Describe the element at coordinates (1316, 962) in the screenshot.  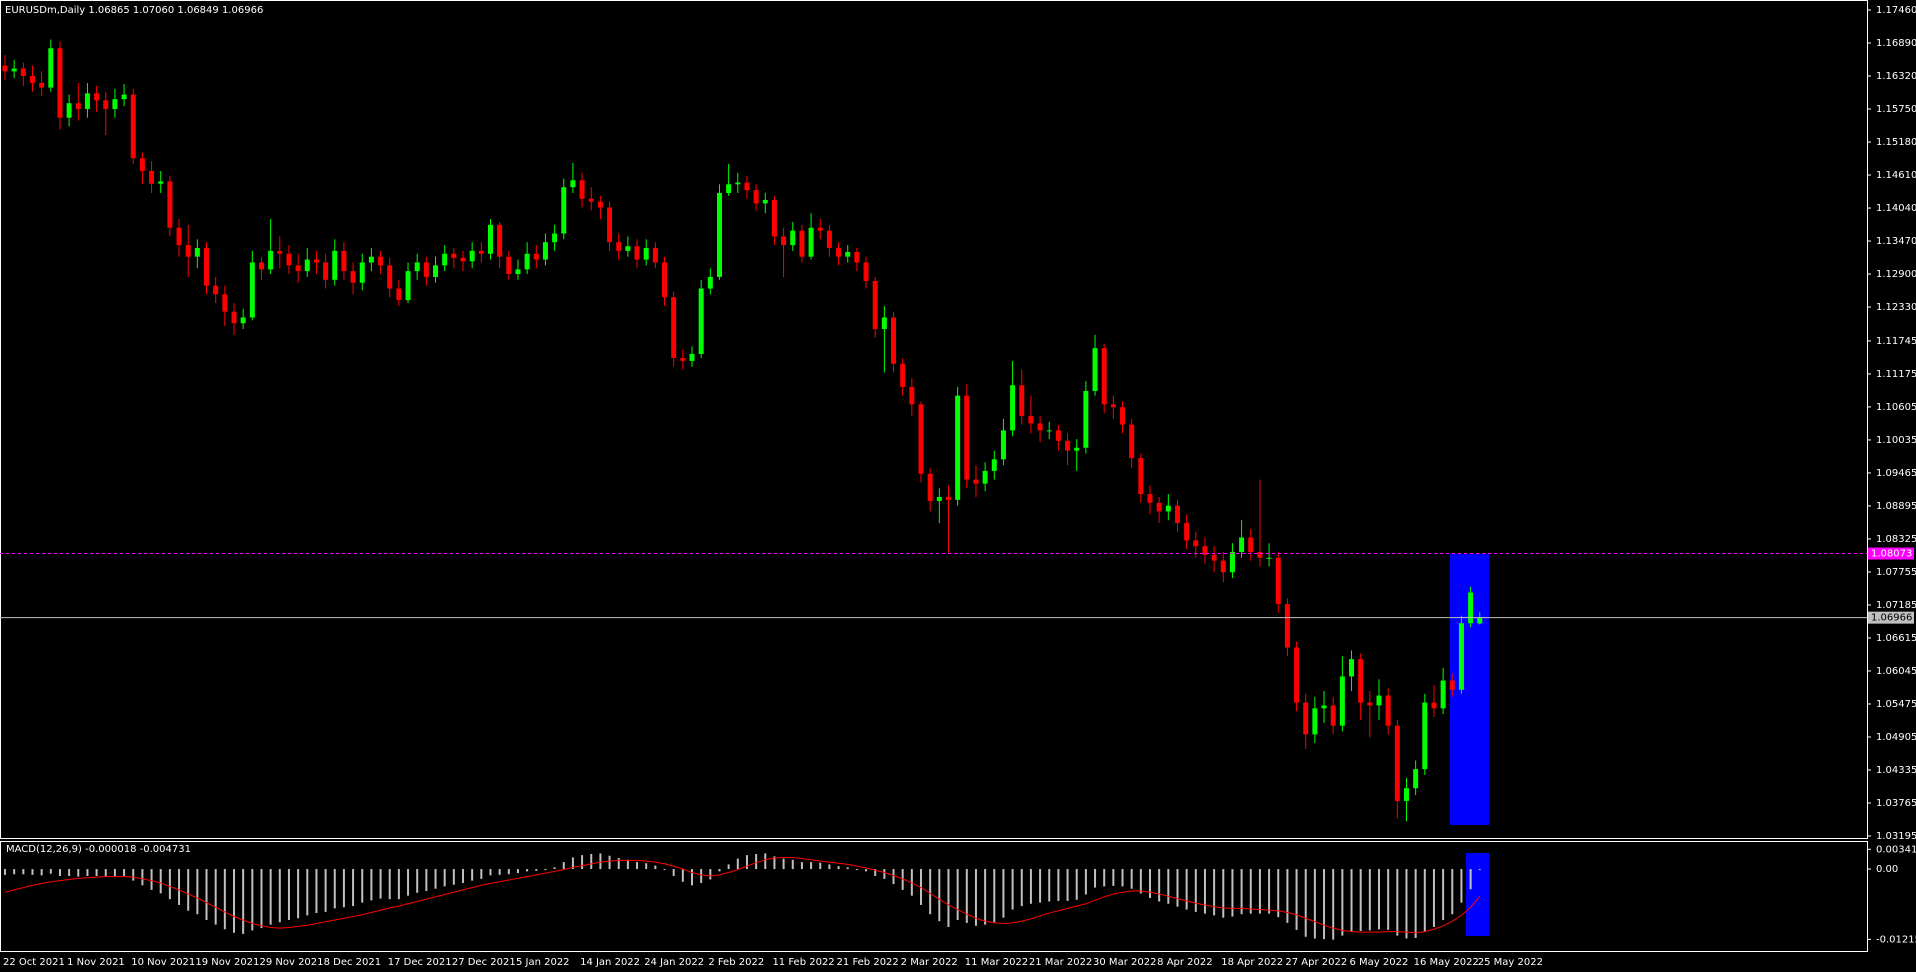
I see `x-tick-label: 27 Apr 2022` at that location.